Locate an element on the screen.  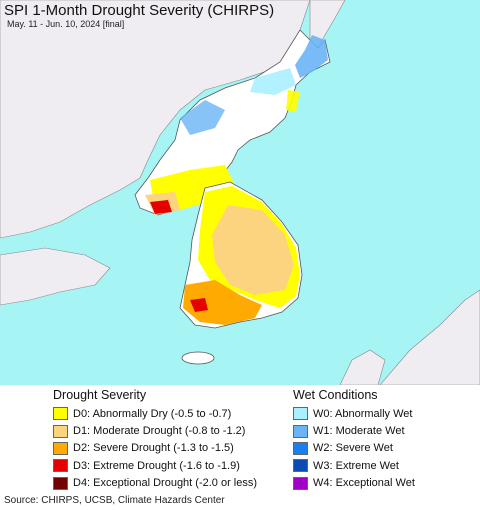
legend-label-w1: W1: Moderate Wet is located at coordinates (359, 431).